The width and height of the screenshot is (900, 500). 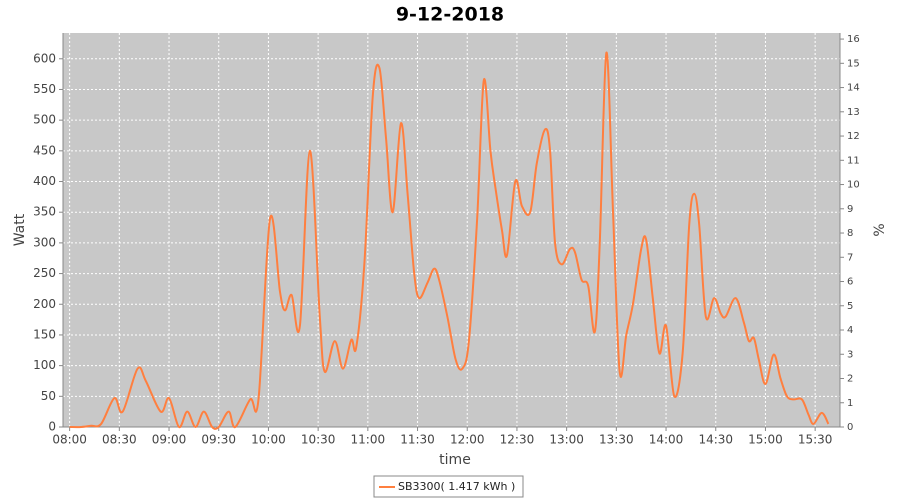 What do you see at coordinates (44, 273) in the screenshot?
I see `y-tick-label: 250` at bounding box center [44, 273].